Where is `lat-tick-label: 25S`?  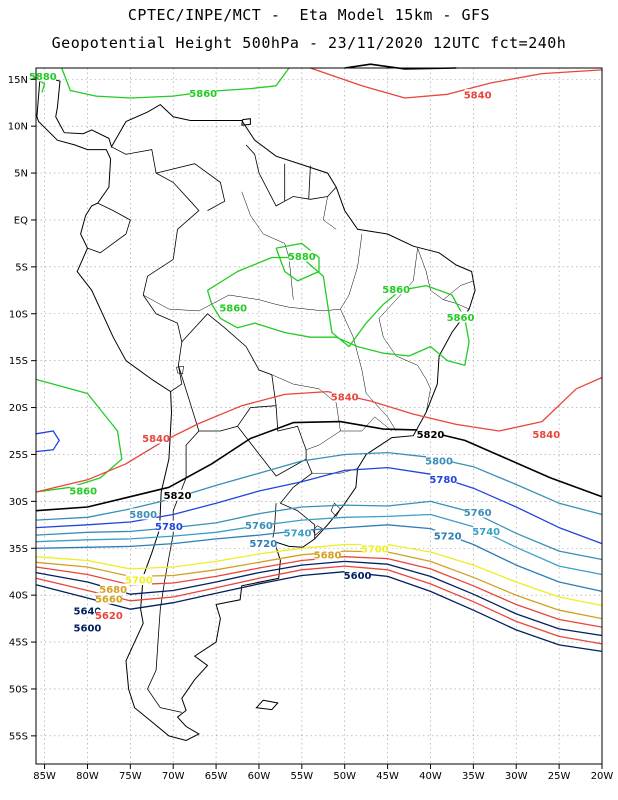
lat-tick-label: 25S is located at coordinates (18, 455).